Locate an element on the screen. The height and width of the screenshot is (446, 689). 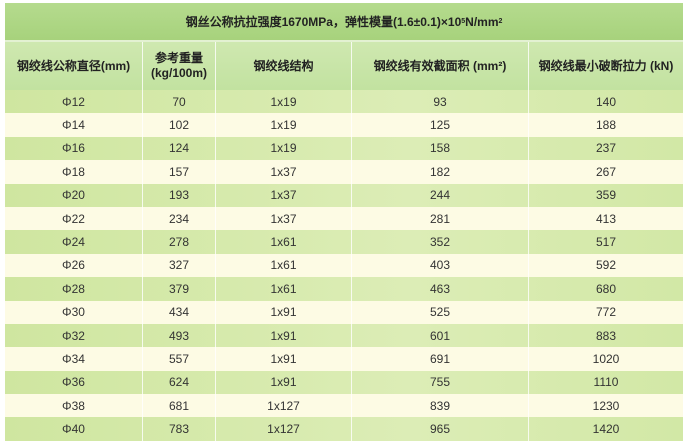
table-cell: Φ14 is located at coordinates (74, 125).